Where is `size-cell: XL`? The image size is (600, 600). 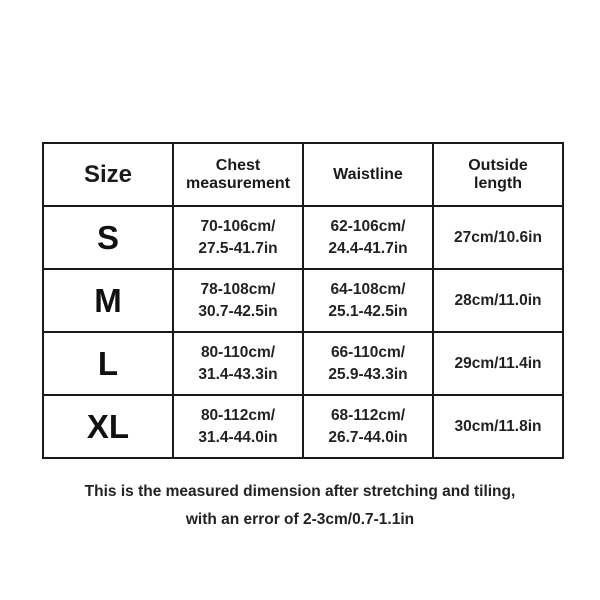 size-cell: XL is located at coordinates (108, 426).